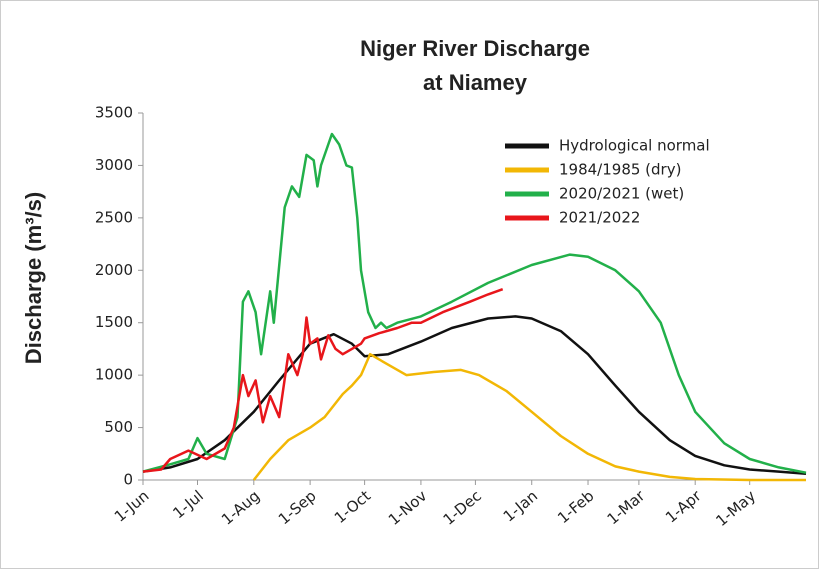 This screenshot has width=819, height=569. I want to click on series-line, so click(323, 380).